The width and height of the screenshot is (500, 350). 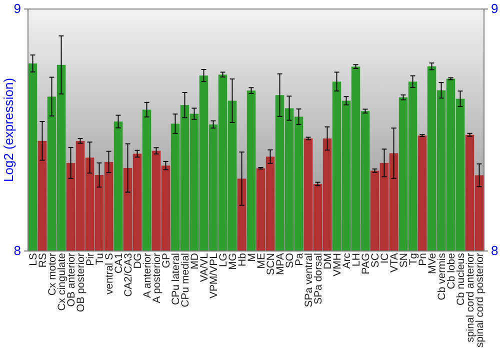 I want to click on x-tick-label: ventral S, so click(x=109, y=273).